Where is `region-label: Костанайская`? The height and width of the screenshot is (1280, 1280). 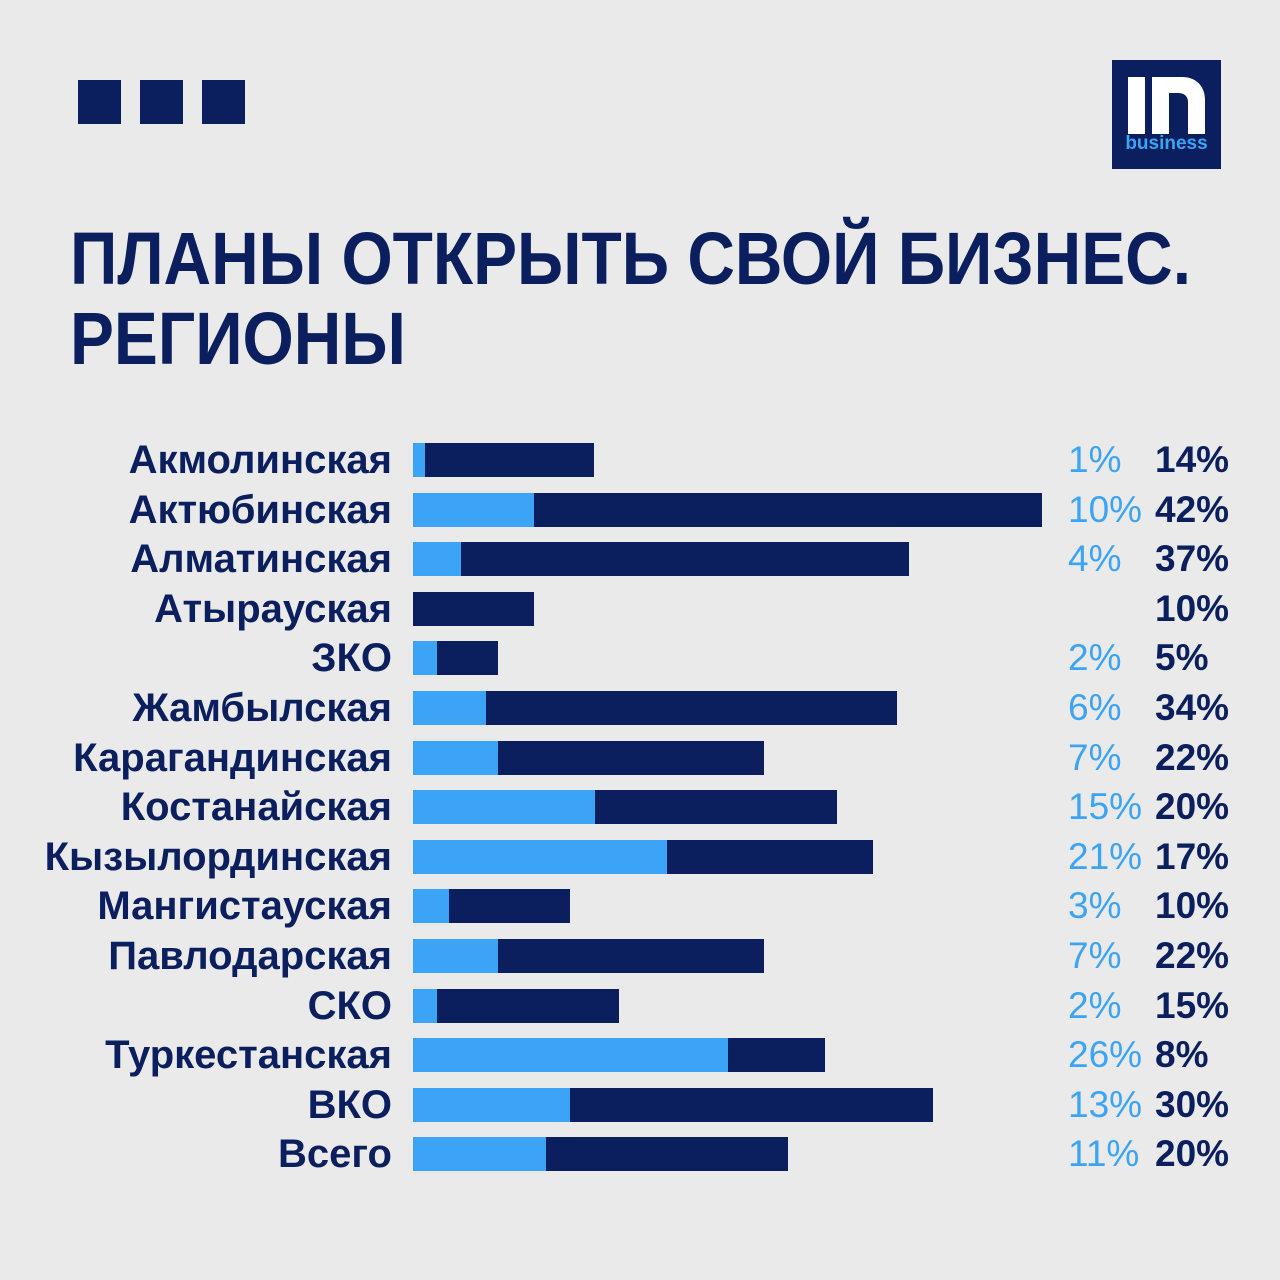
region-label: Костанайская is located at coordinates (256, 807).